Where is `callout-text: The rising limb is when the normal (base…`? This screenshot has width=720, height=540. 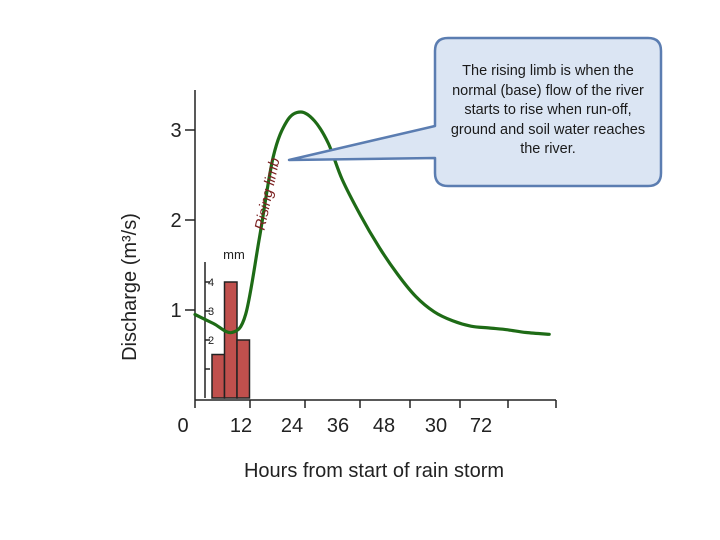
callout-text: The rising limb is when the normal (base… is located at coordinates (548, 110).